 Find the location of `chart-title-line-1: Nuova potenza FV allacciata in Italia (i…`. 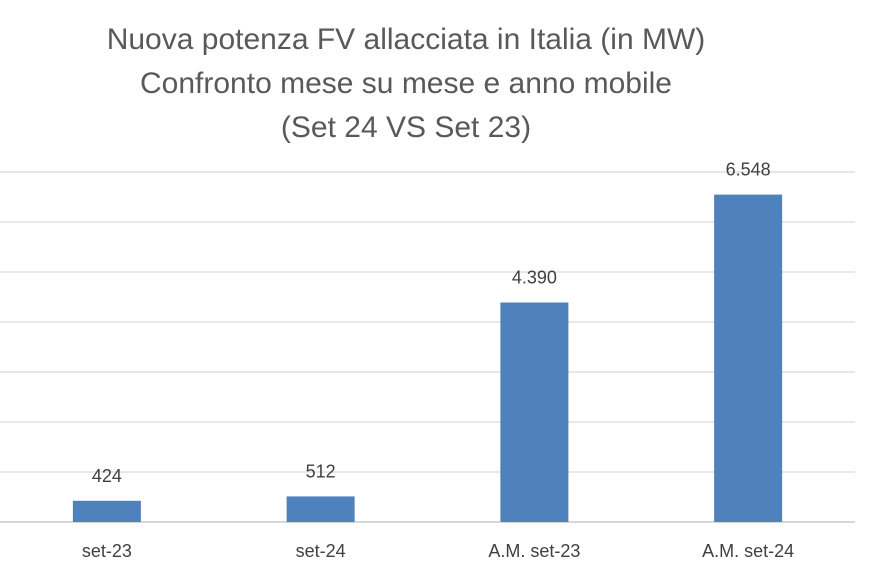

chart-title-line-1: Nuova potenza FV allacciata in Italia (i… is located at coordinates (406, 39).